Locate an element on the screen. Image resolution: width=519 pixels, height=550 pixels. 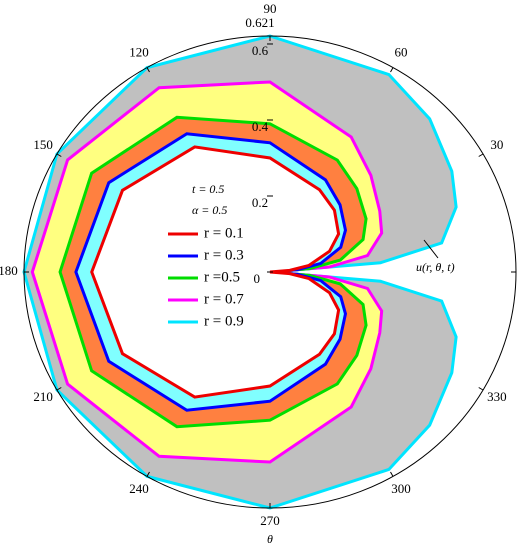
legend-label: r = 0.7 is located at coordinates (224, 299).